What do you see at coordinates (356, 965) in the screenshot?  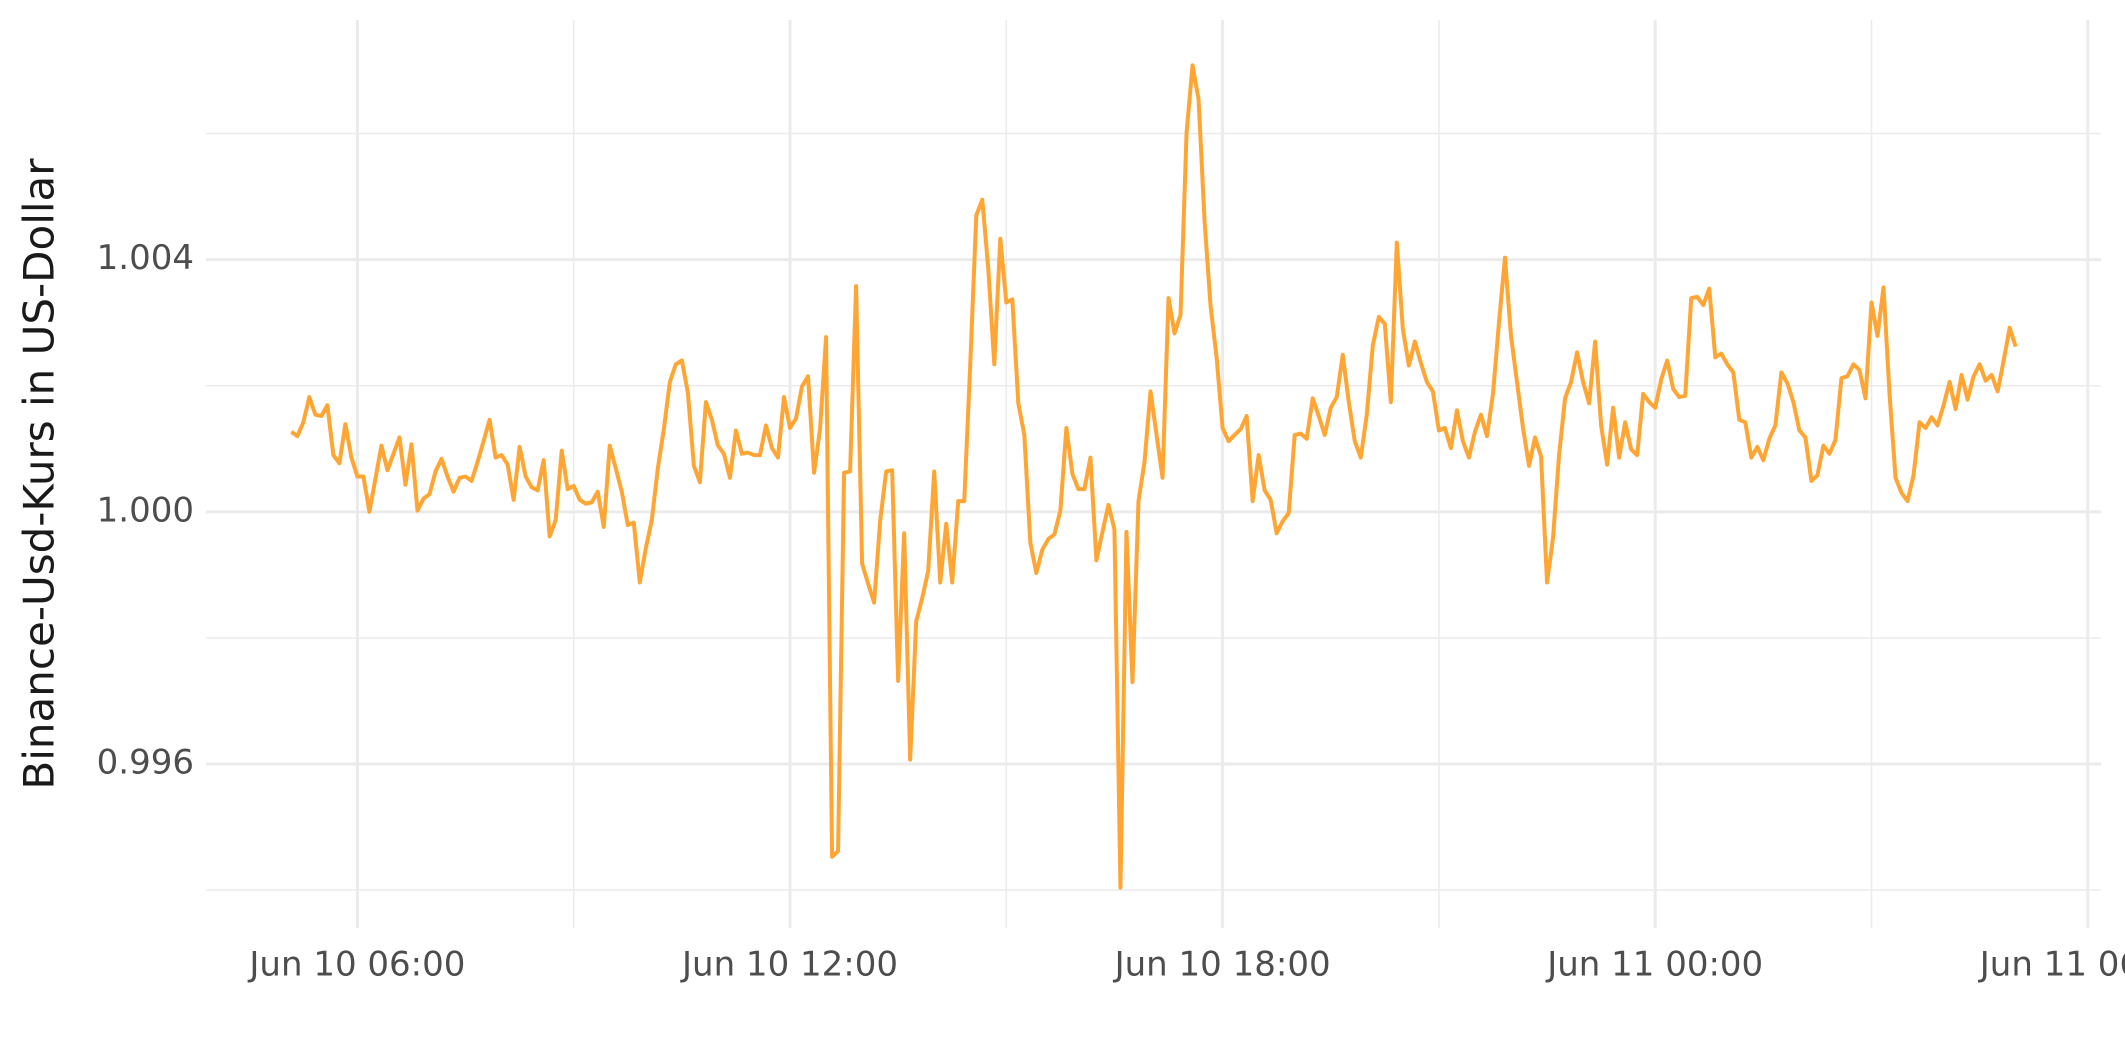 I see `x-tick-label: Jun 10 06:00` at bounding box center [356, 965].